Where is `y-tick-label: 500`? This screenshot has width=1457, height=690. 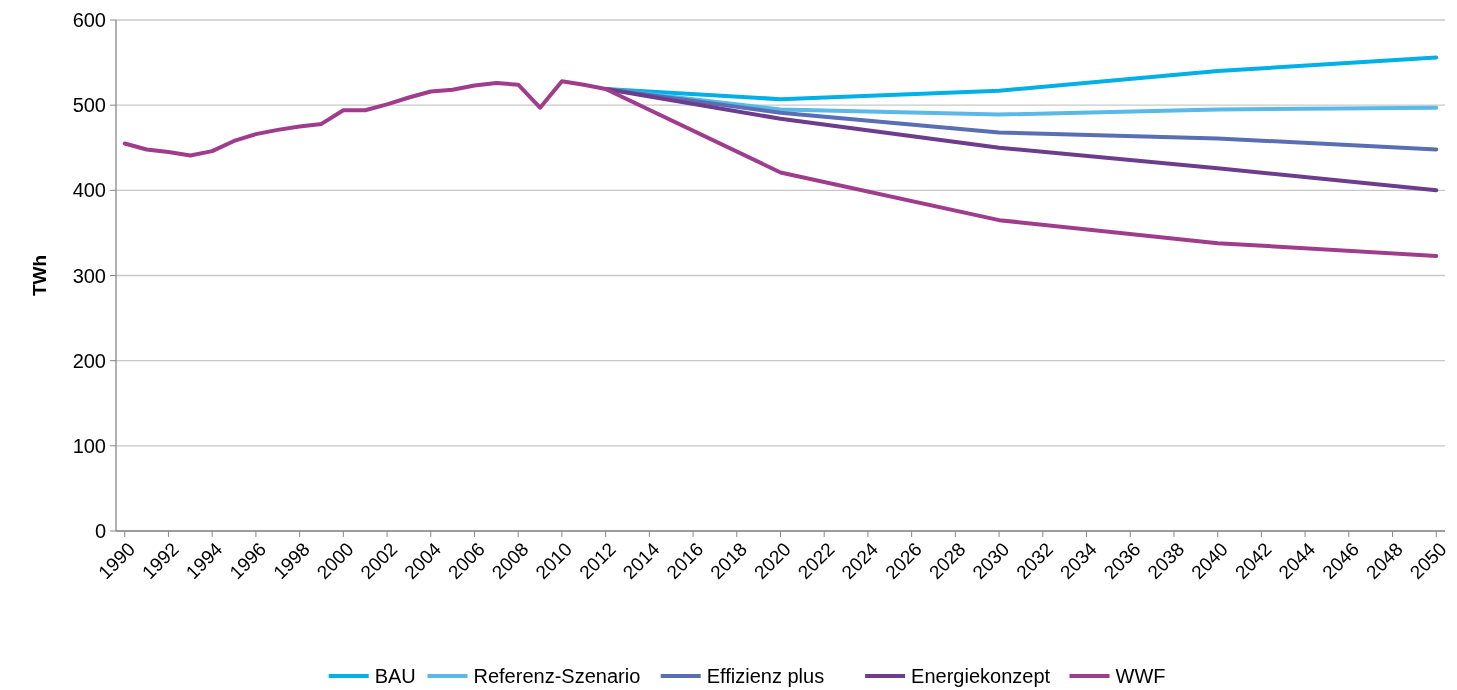 y-tick-label: 500 is located at coordinates (89, 105).